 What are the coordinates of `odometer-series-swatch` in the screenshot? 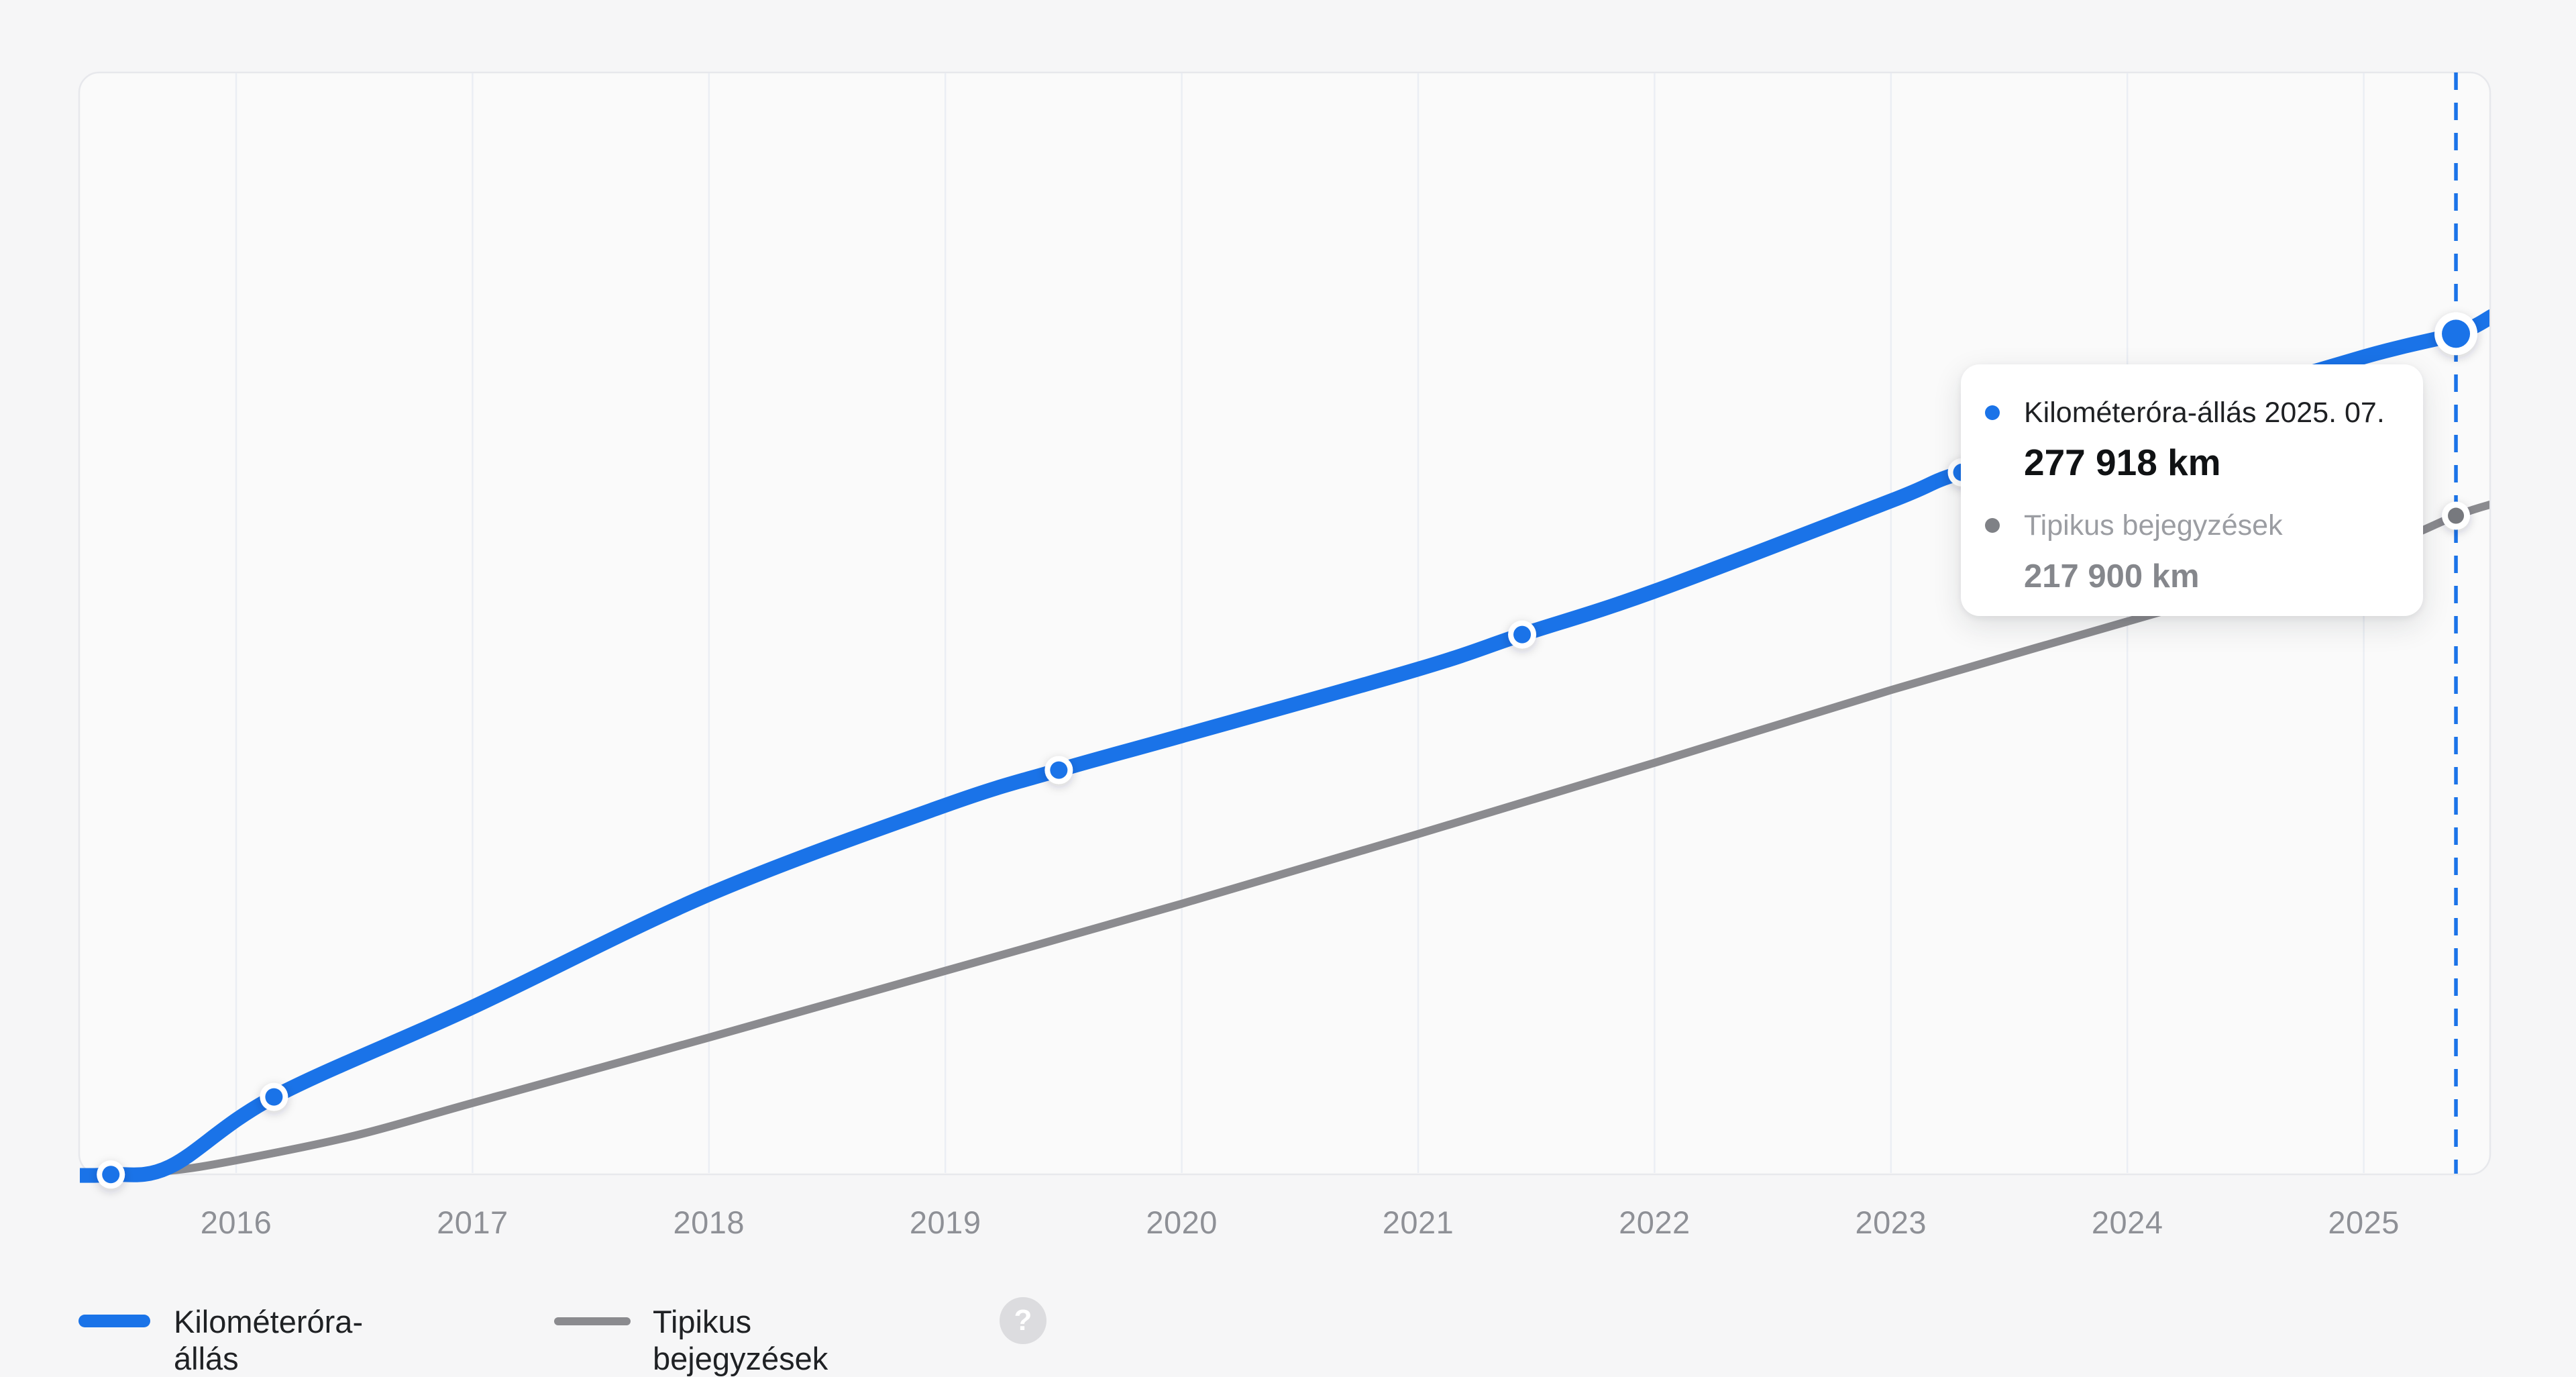 It's located at (114, 1321).